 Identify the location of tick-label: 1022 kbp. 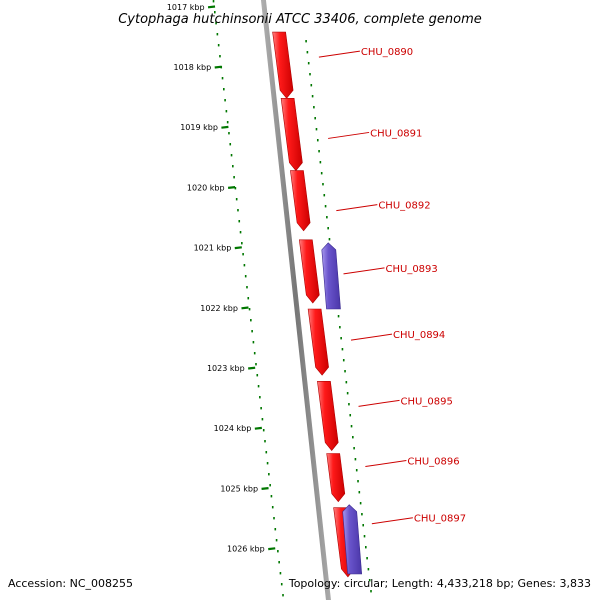
(219, 308).